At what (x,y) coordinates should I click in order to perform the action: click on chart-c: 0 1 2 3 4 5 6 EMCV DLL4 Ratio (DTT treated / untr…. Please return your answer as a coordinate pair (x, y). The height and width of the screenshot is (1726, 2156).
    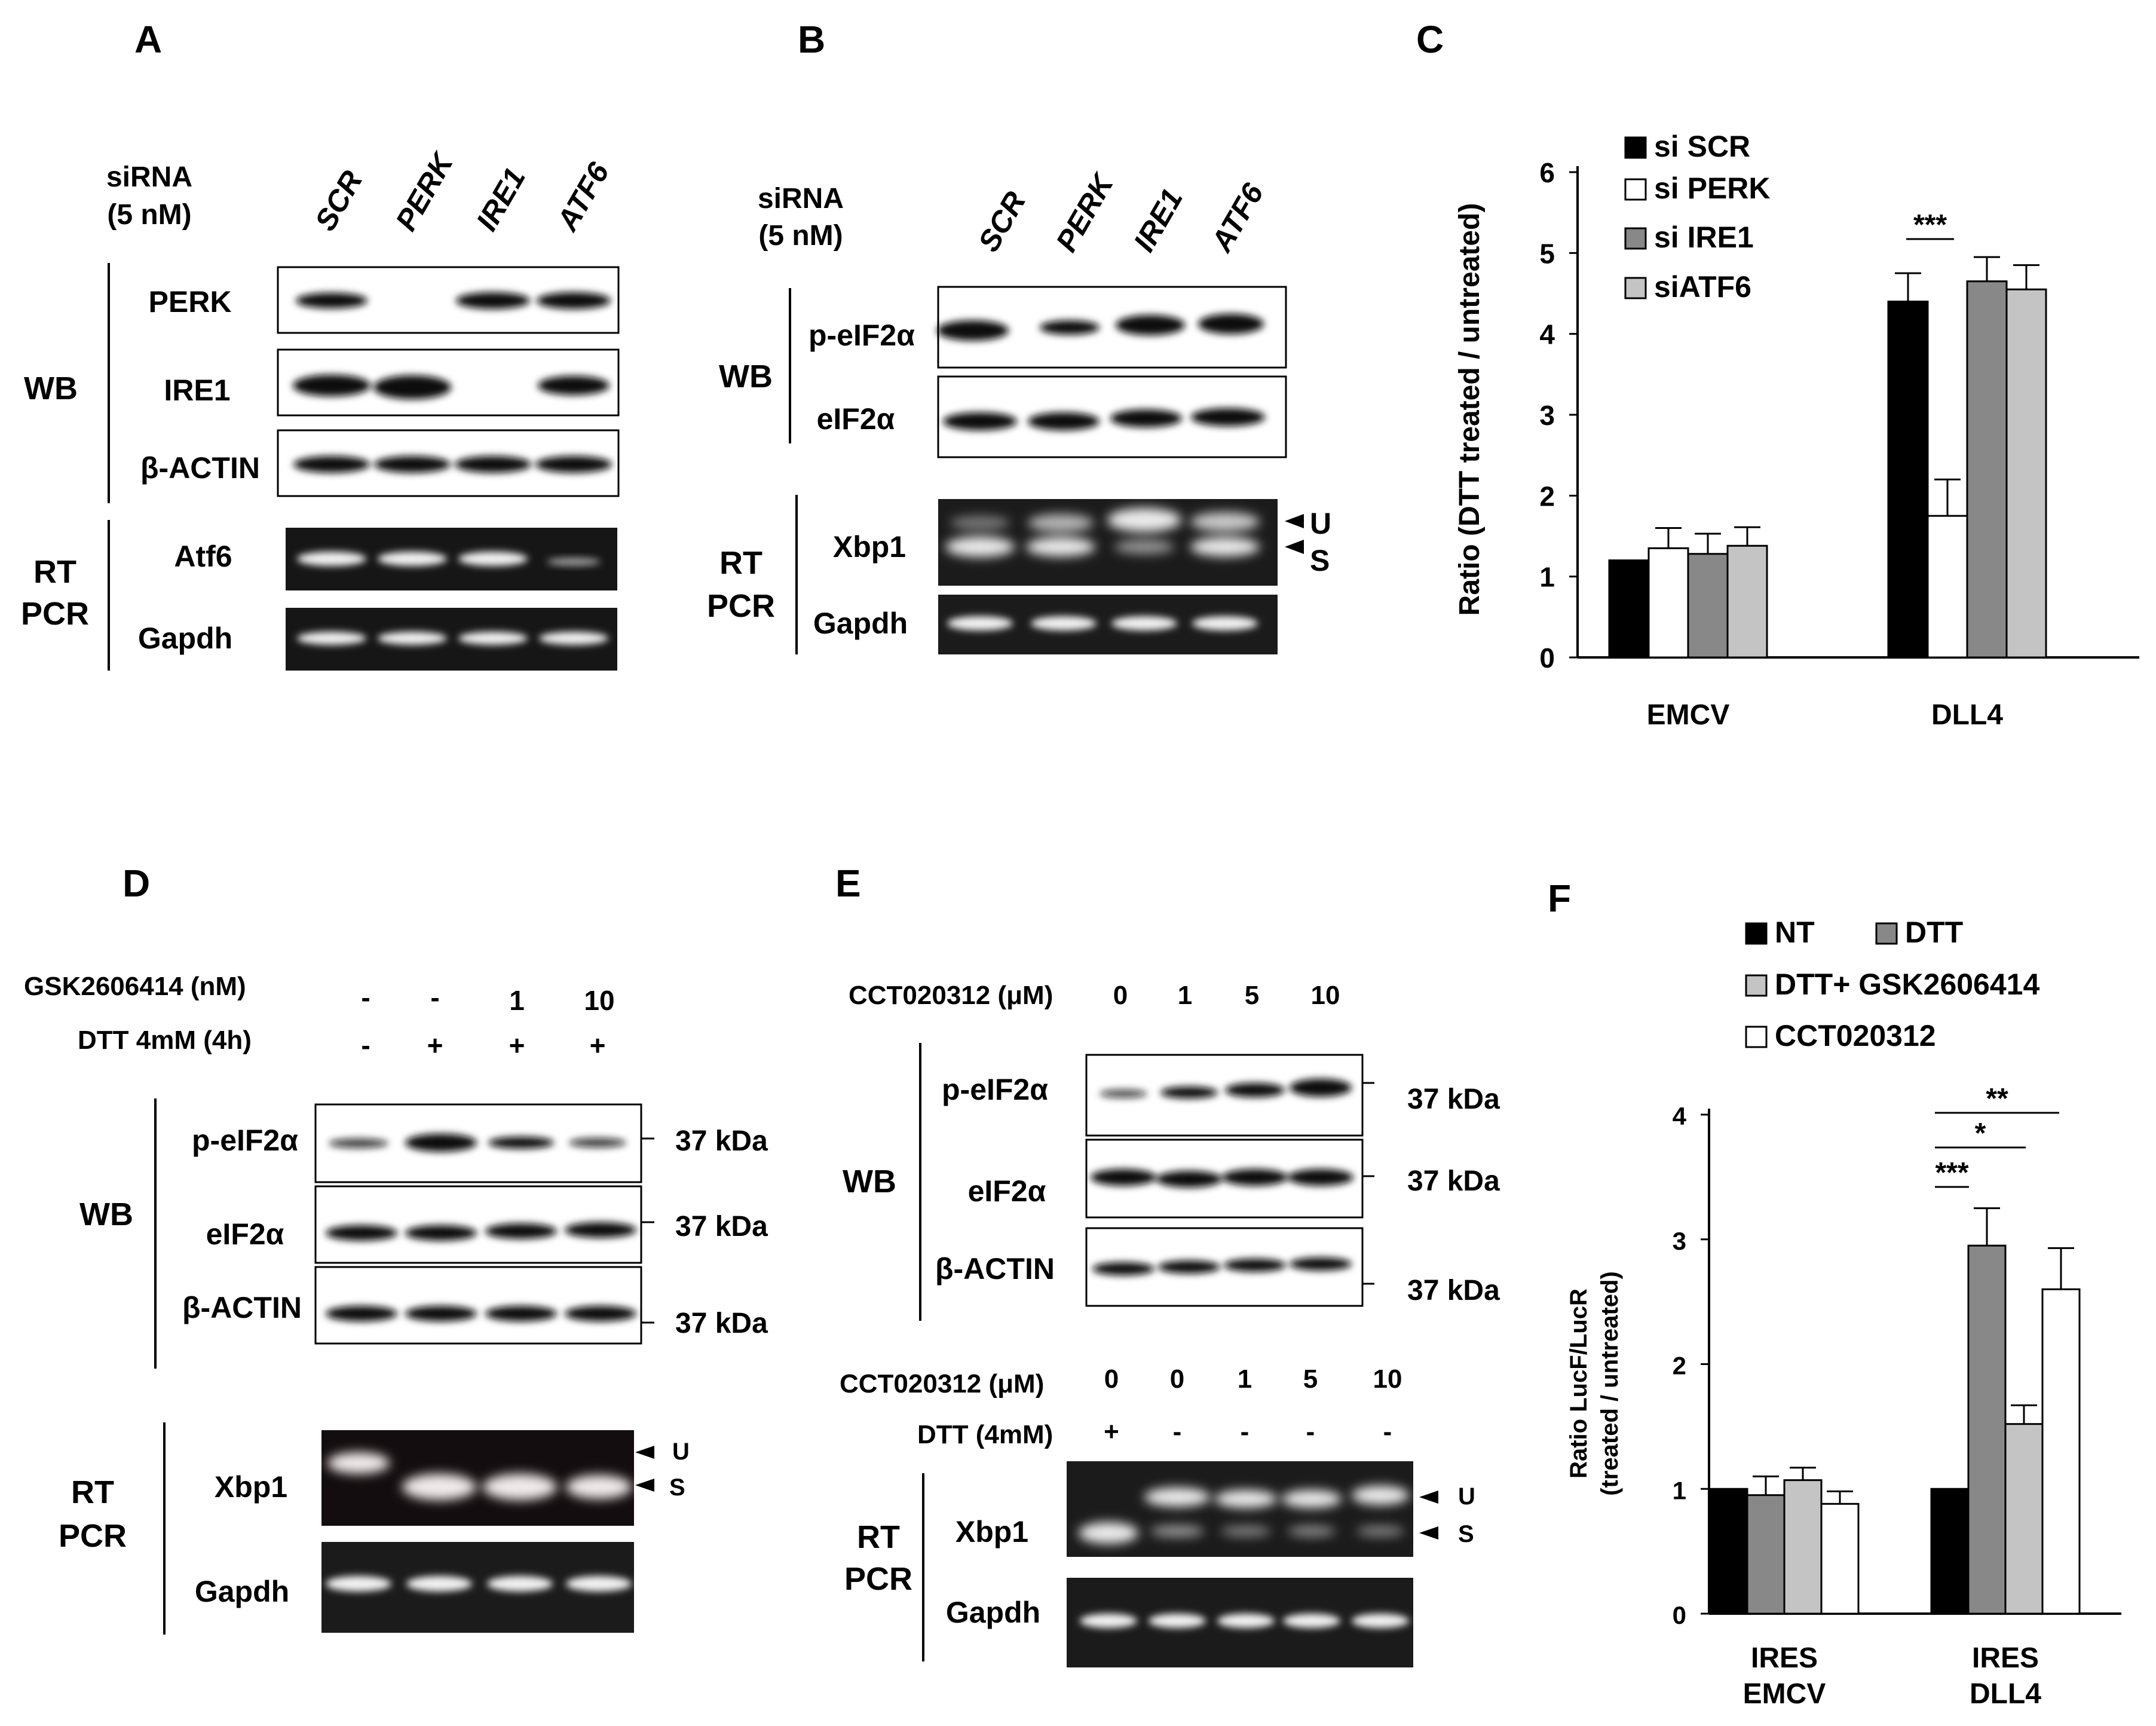
    Looking at the image, I should click on (1796, 430).